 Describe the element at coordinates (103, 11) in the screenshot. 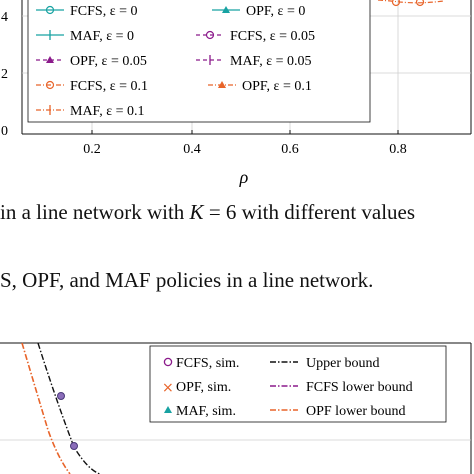

I see `svg-text: FCFS, ε = 0` at that location.